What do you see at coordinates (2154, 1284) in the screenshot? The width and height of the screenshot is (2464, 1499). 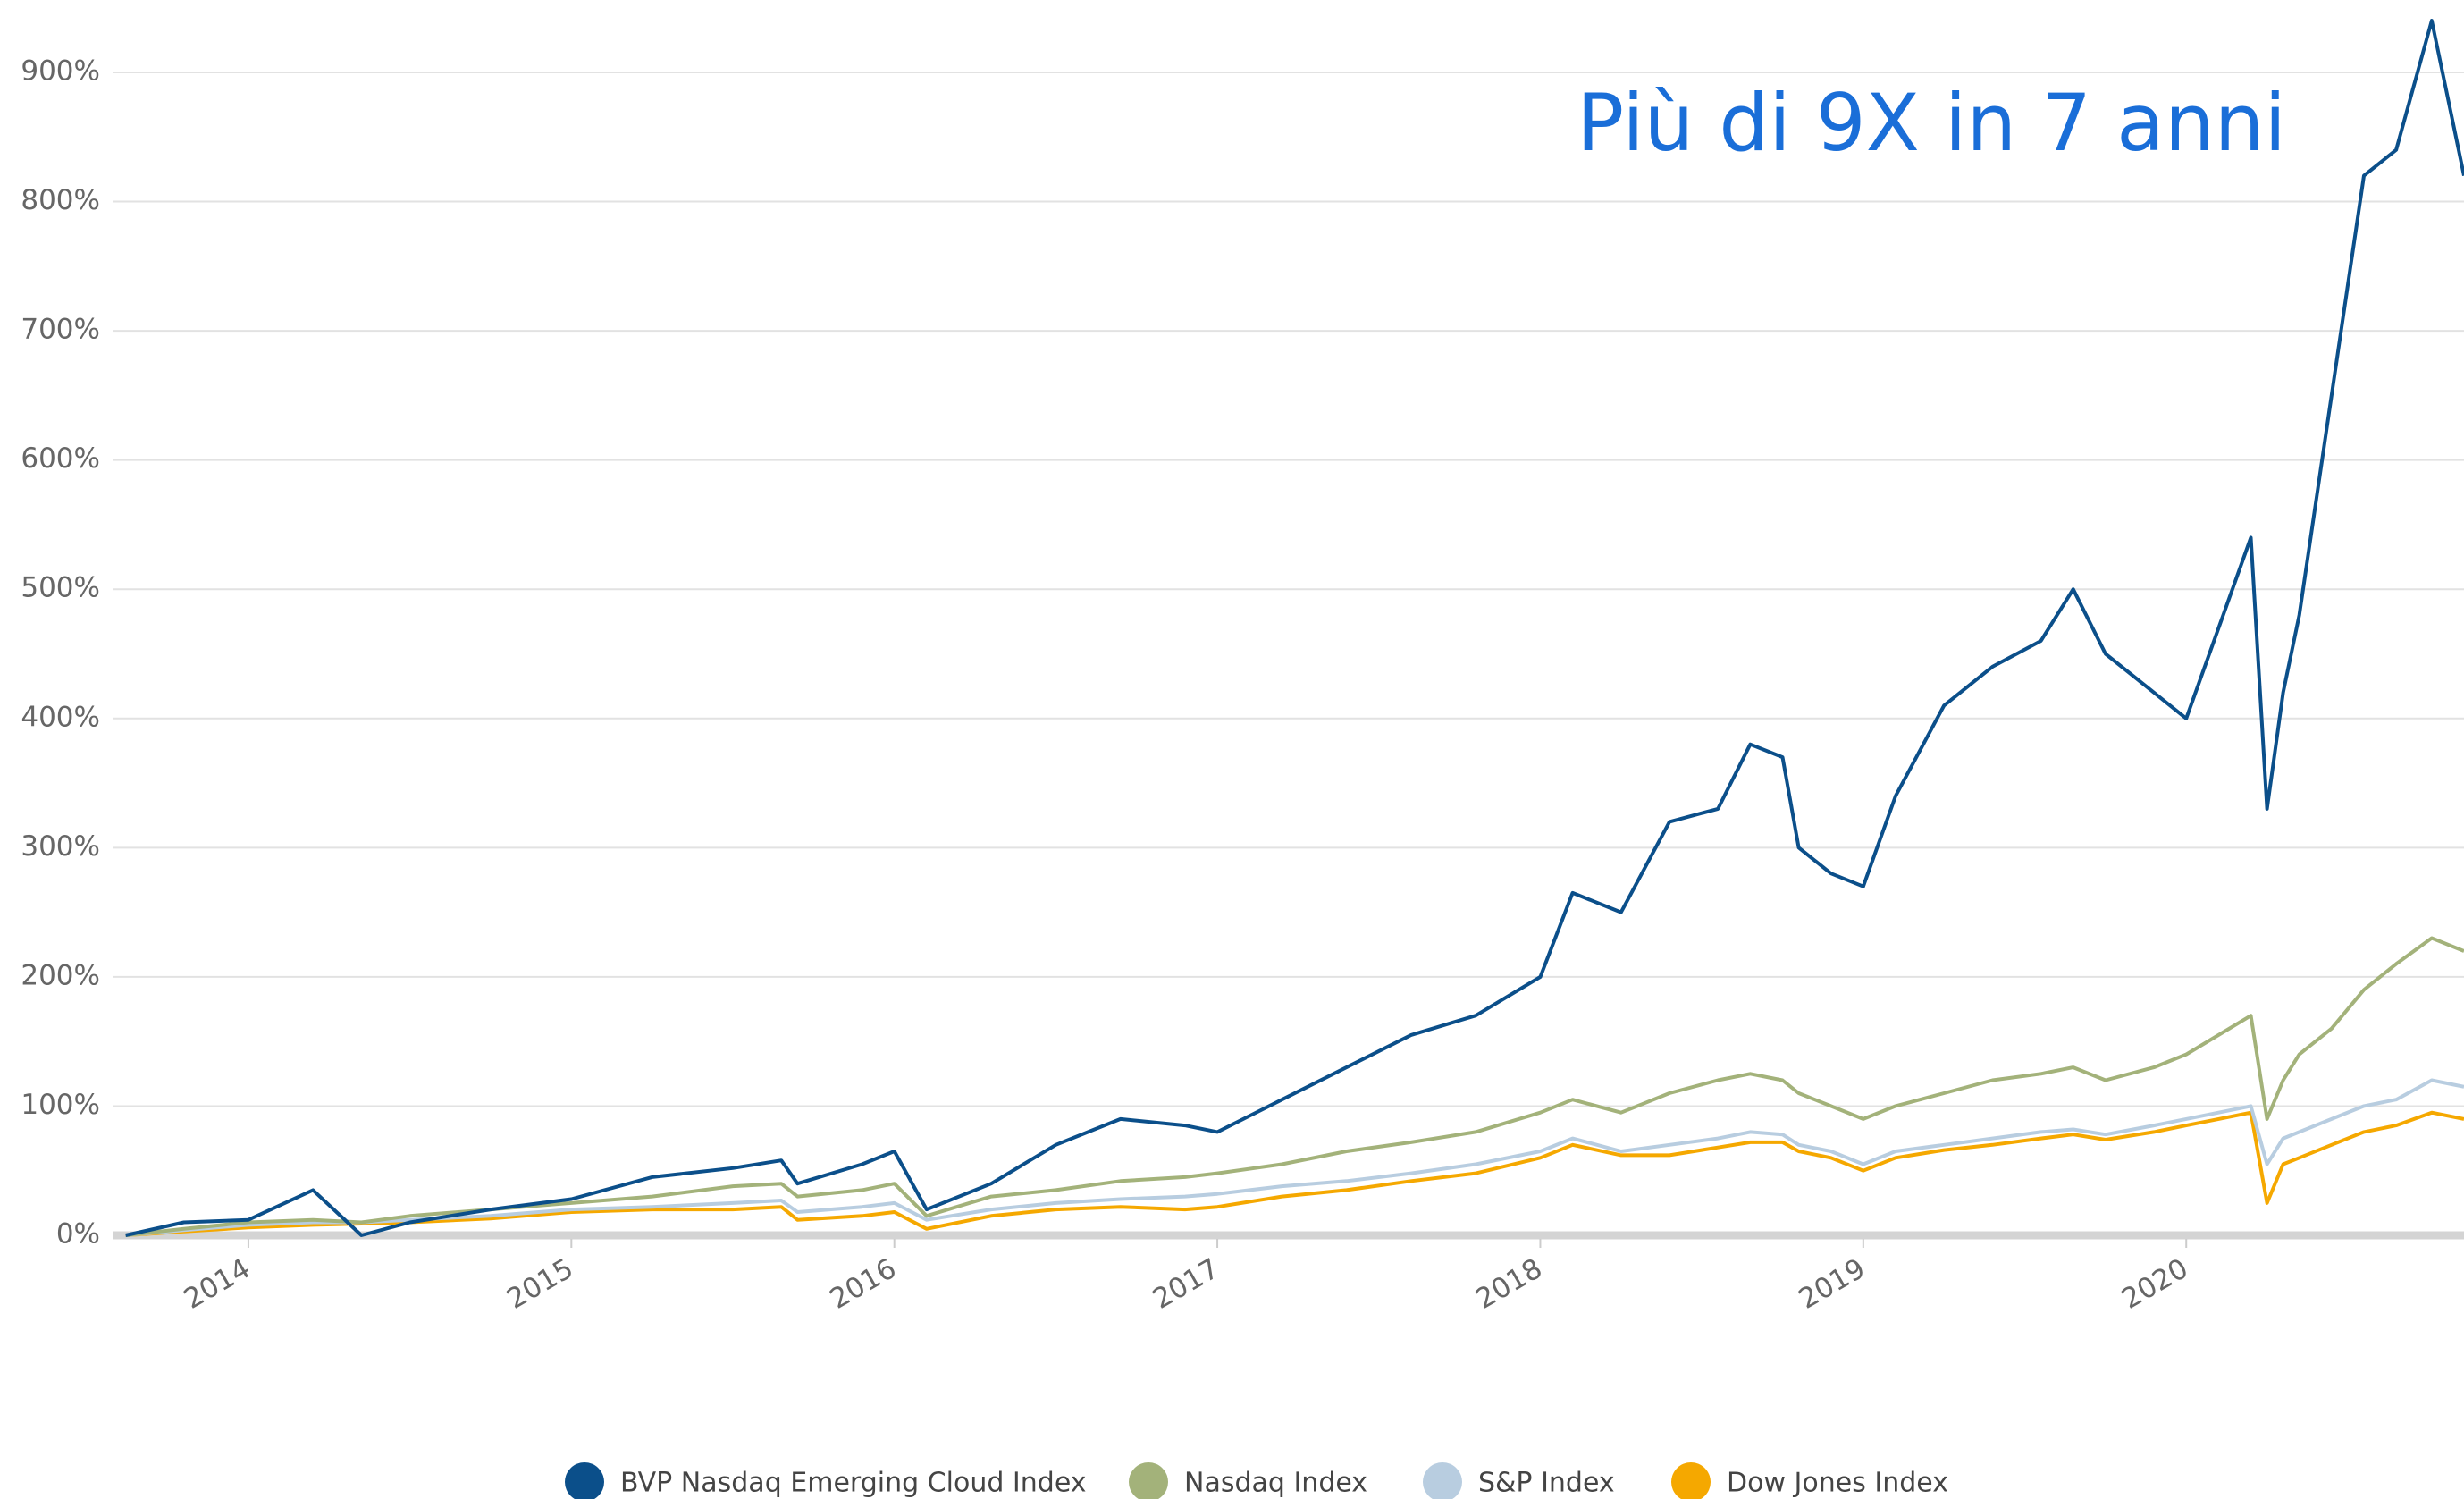 I see `x-tick-label: 2020` at bounding box center [2154, 1284].